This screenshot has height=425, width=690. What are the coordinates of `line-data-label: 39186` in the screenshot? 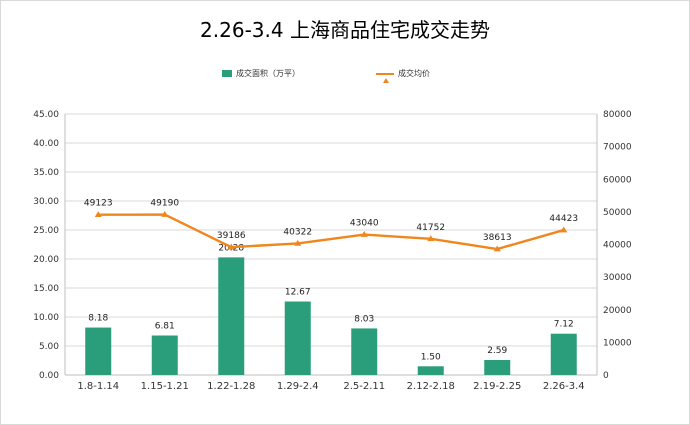 It's located at (231, 236).